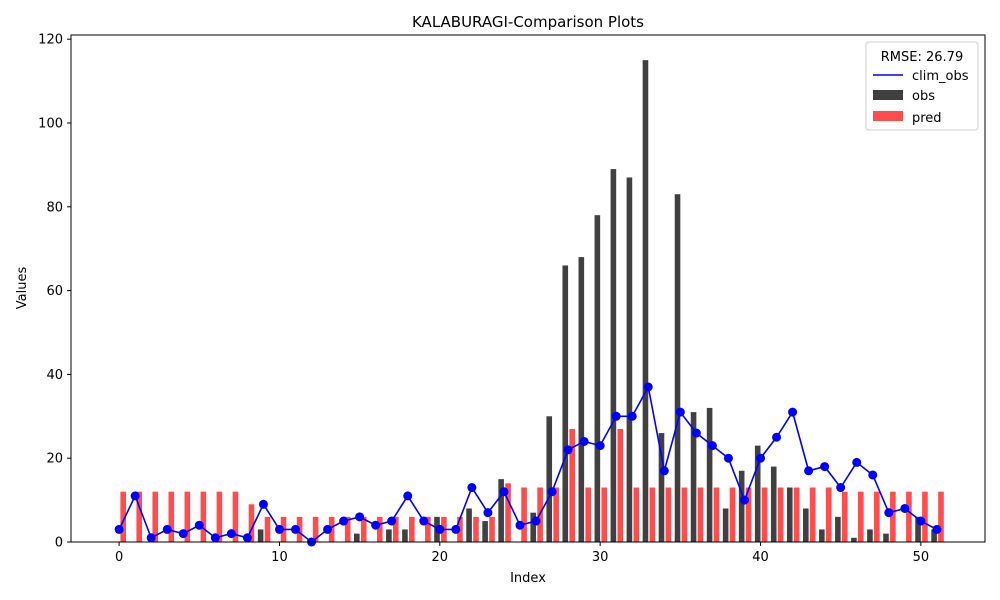 This screenshot has height=600, width=1000. I want to click on y-tick-label: 100, so click(50, 123).